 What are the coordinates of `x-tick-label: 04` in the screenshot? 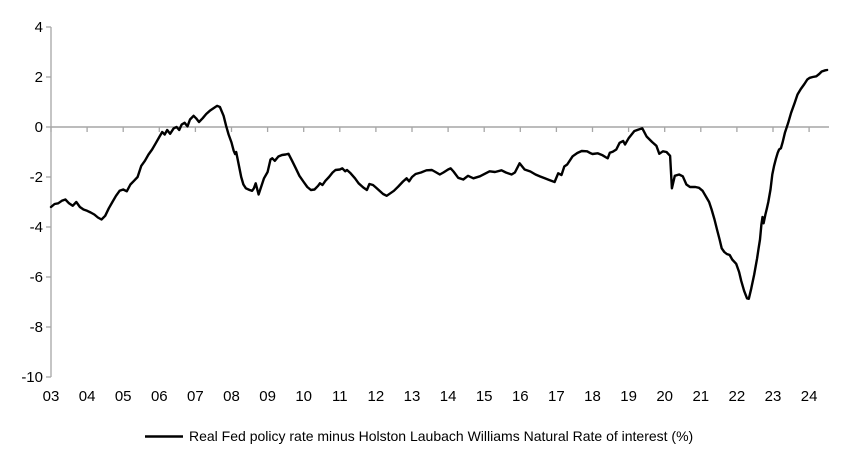 It's located at (87, 396).